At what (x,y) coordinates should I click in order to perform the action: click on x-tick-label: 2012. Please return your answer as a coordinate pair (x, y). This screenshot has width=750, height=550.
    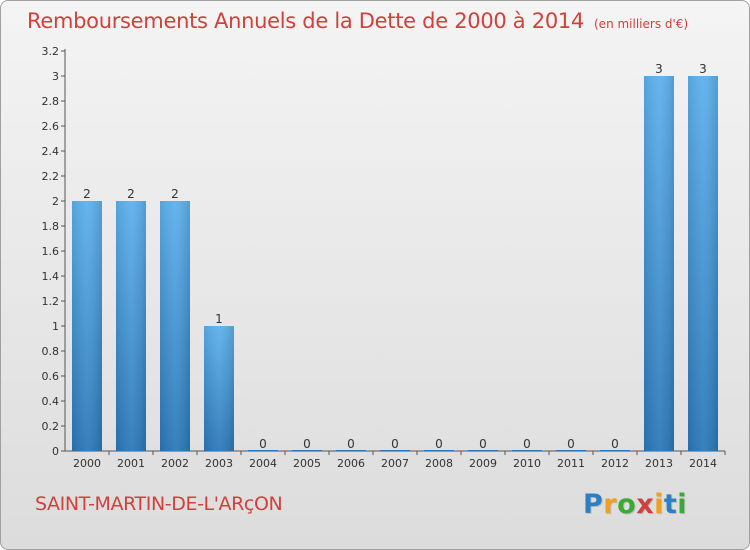
    Looking at the image, I should click on (615, 463).